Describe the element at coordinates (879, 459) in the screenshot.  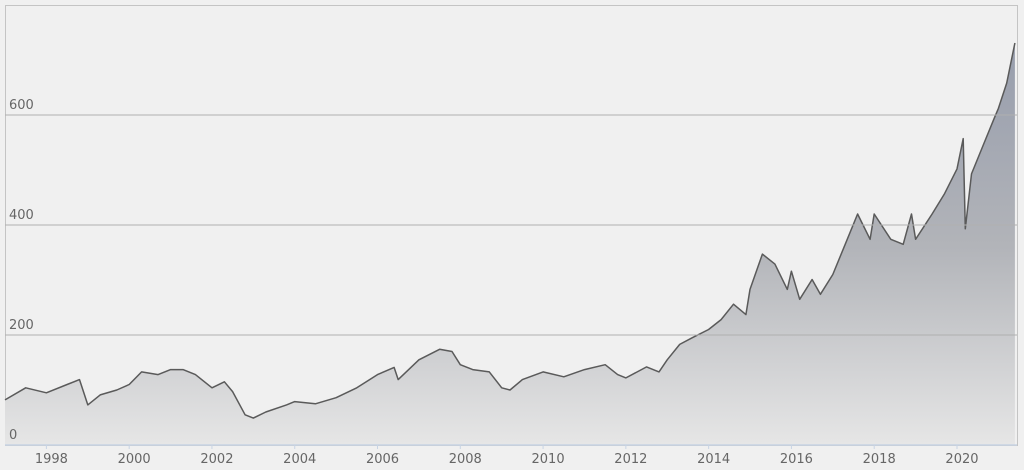
I see `x-tick-label: 2018` at that location.